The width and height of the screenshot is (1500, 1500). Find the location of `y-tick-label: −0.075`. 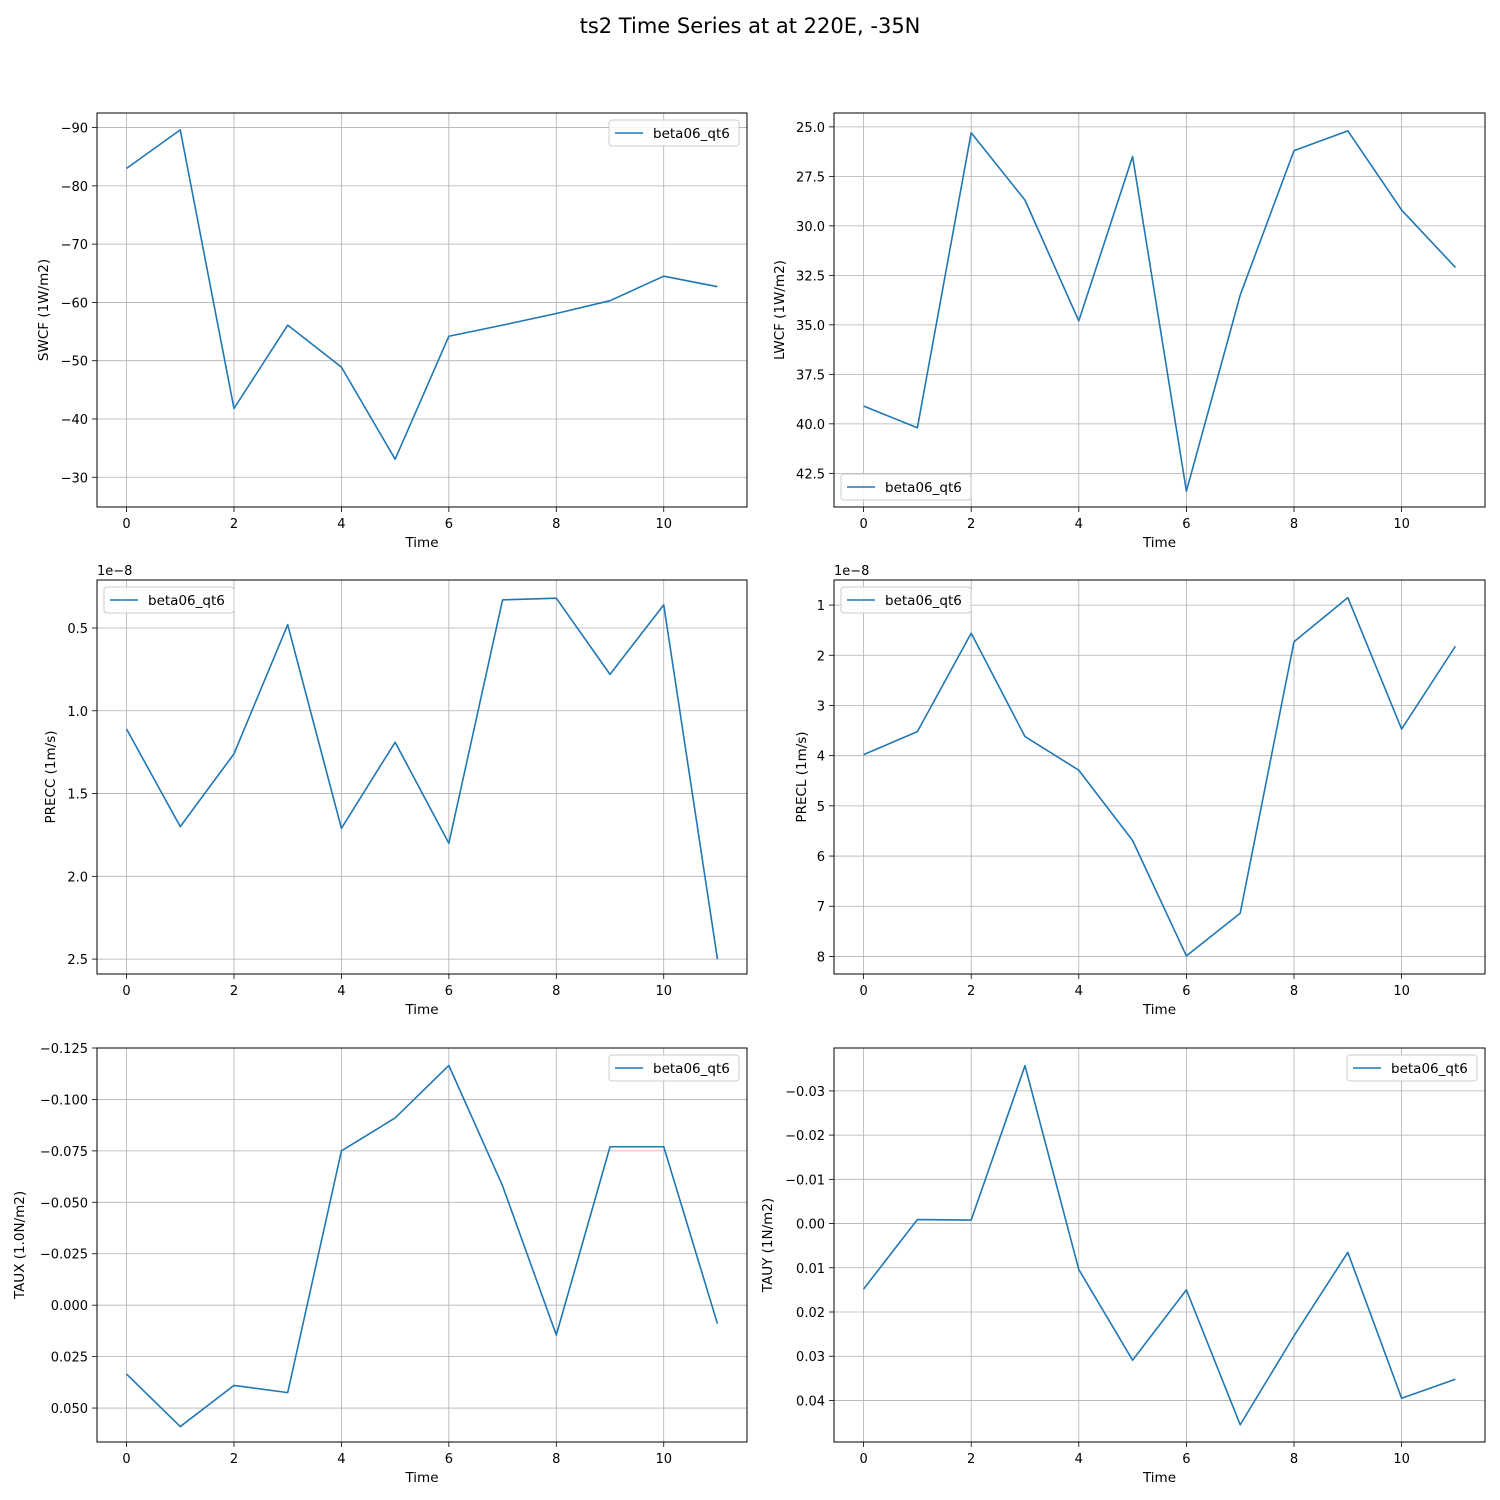

y-tick-label: −0.075 is located at coordinates (64, 1152).